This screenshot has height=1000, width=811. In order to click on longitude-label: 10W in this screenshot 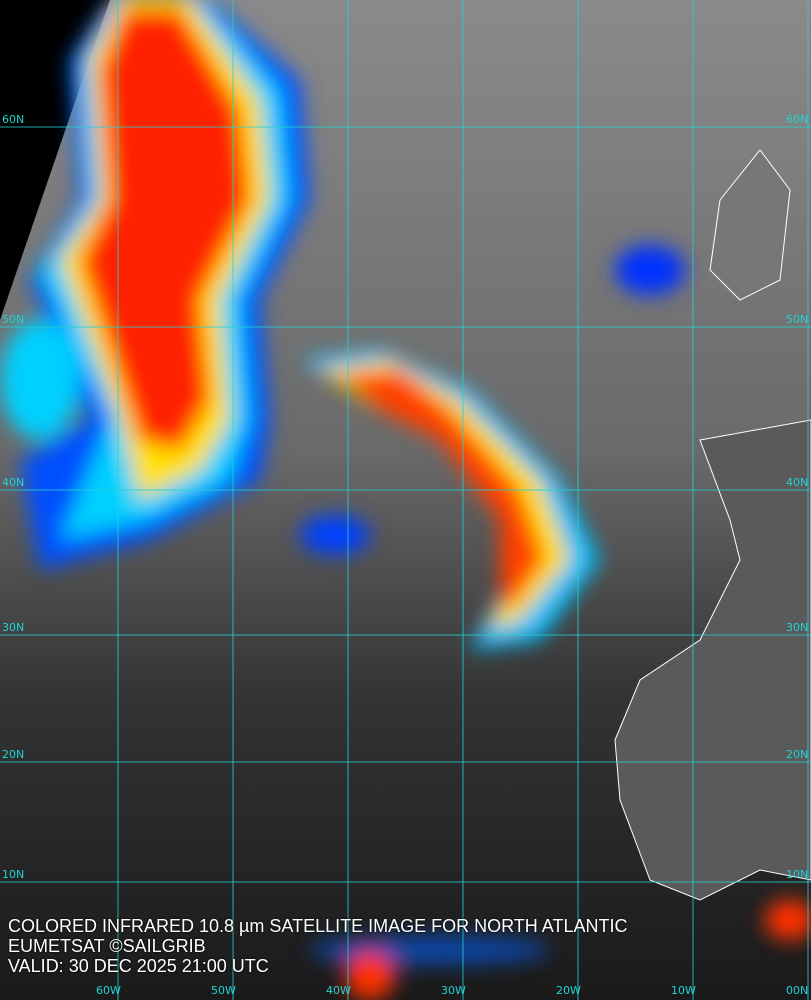, I will do `click(683, 990)`.